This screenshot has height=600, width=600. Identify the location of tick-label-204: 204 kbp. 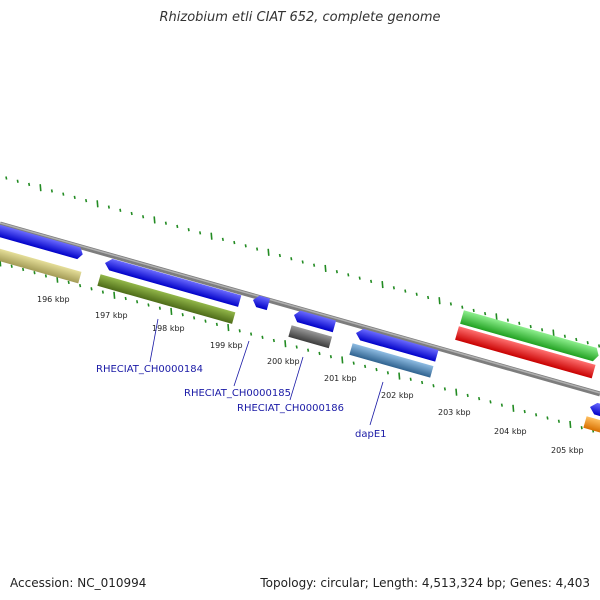
(510, 431).